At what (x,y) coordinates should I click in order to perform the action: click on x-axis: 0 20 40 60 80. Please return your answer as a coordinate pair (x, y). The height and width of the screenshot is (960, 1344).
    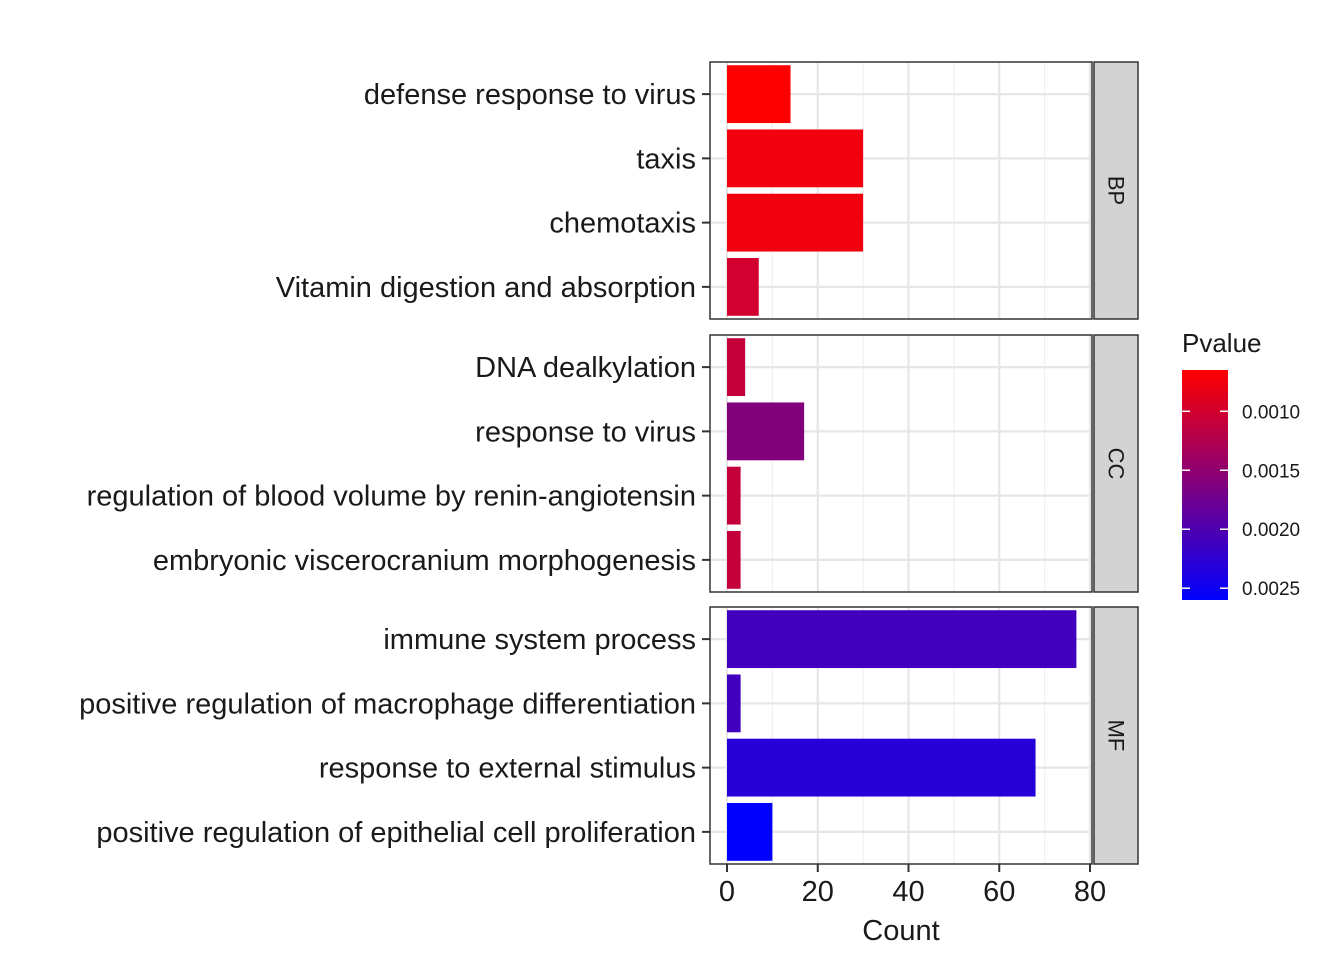
    Looking at the image, I should click on (912, 886).